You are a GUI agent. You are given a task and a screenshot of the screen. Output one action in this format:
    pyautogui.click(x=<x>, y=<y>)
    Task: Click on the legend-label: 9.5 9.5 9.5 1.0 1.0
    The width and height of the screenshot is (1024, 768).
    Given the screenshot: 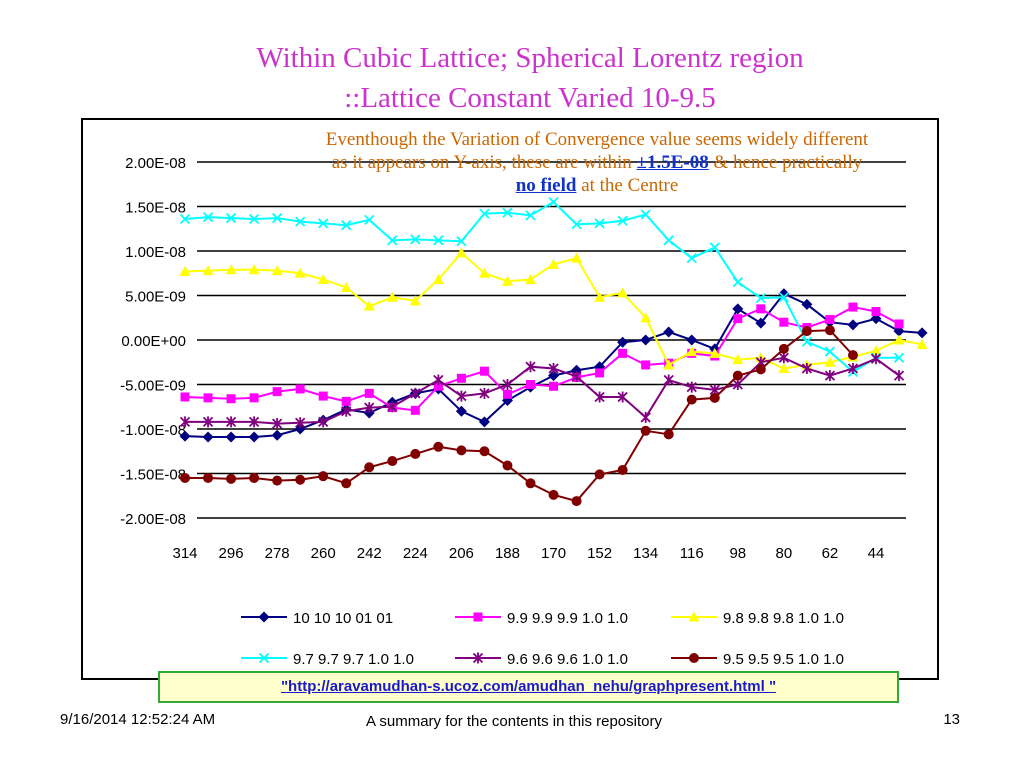 What is the action you would take?
    pyautogui.click(x=783, y=659)
    